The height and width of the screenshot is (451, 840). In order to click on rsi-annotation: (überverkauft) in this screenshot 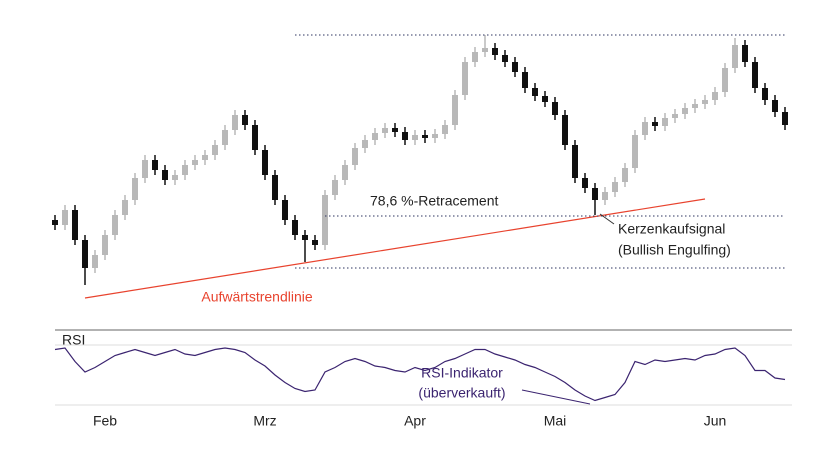, I will do `click(461, 393)`.